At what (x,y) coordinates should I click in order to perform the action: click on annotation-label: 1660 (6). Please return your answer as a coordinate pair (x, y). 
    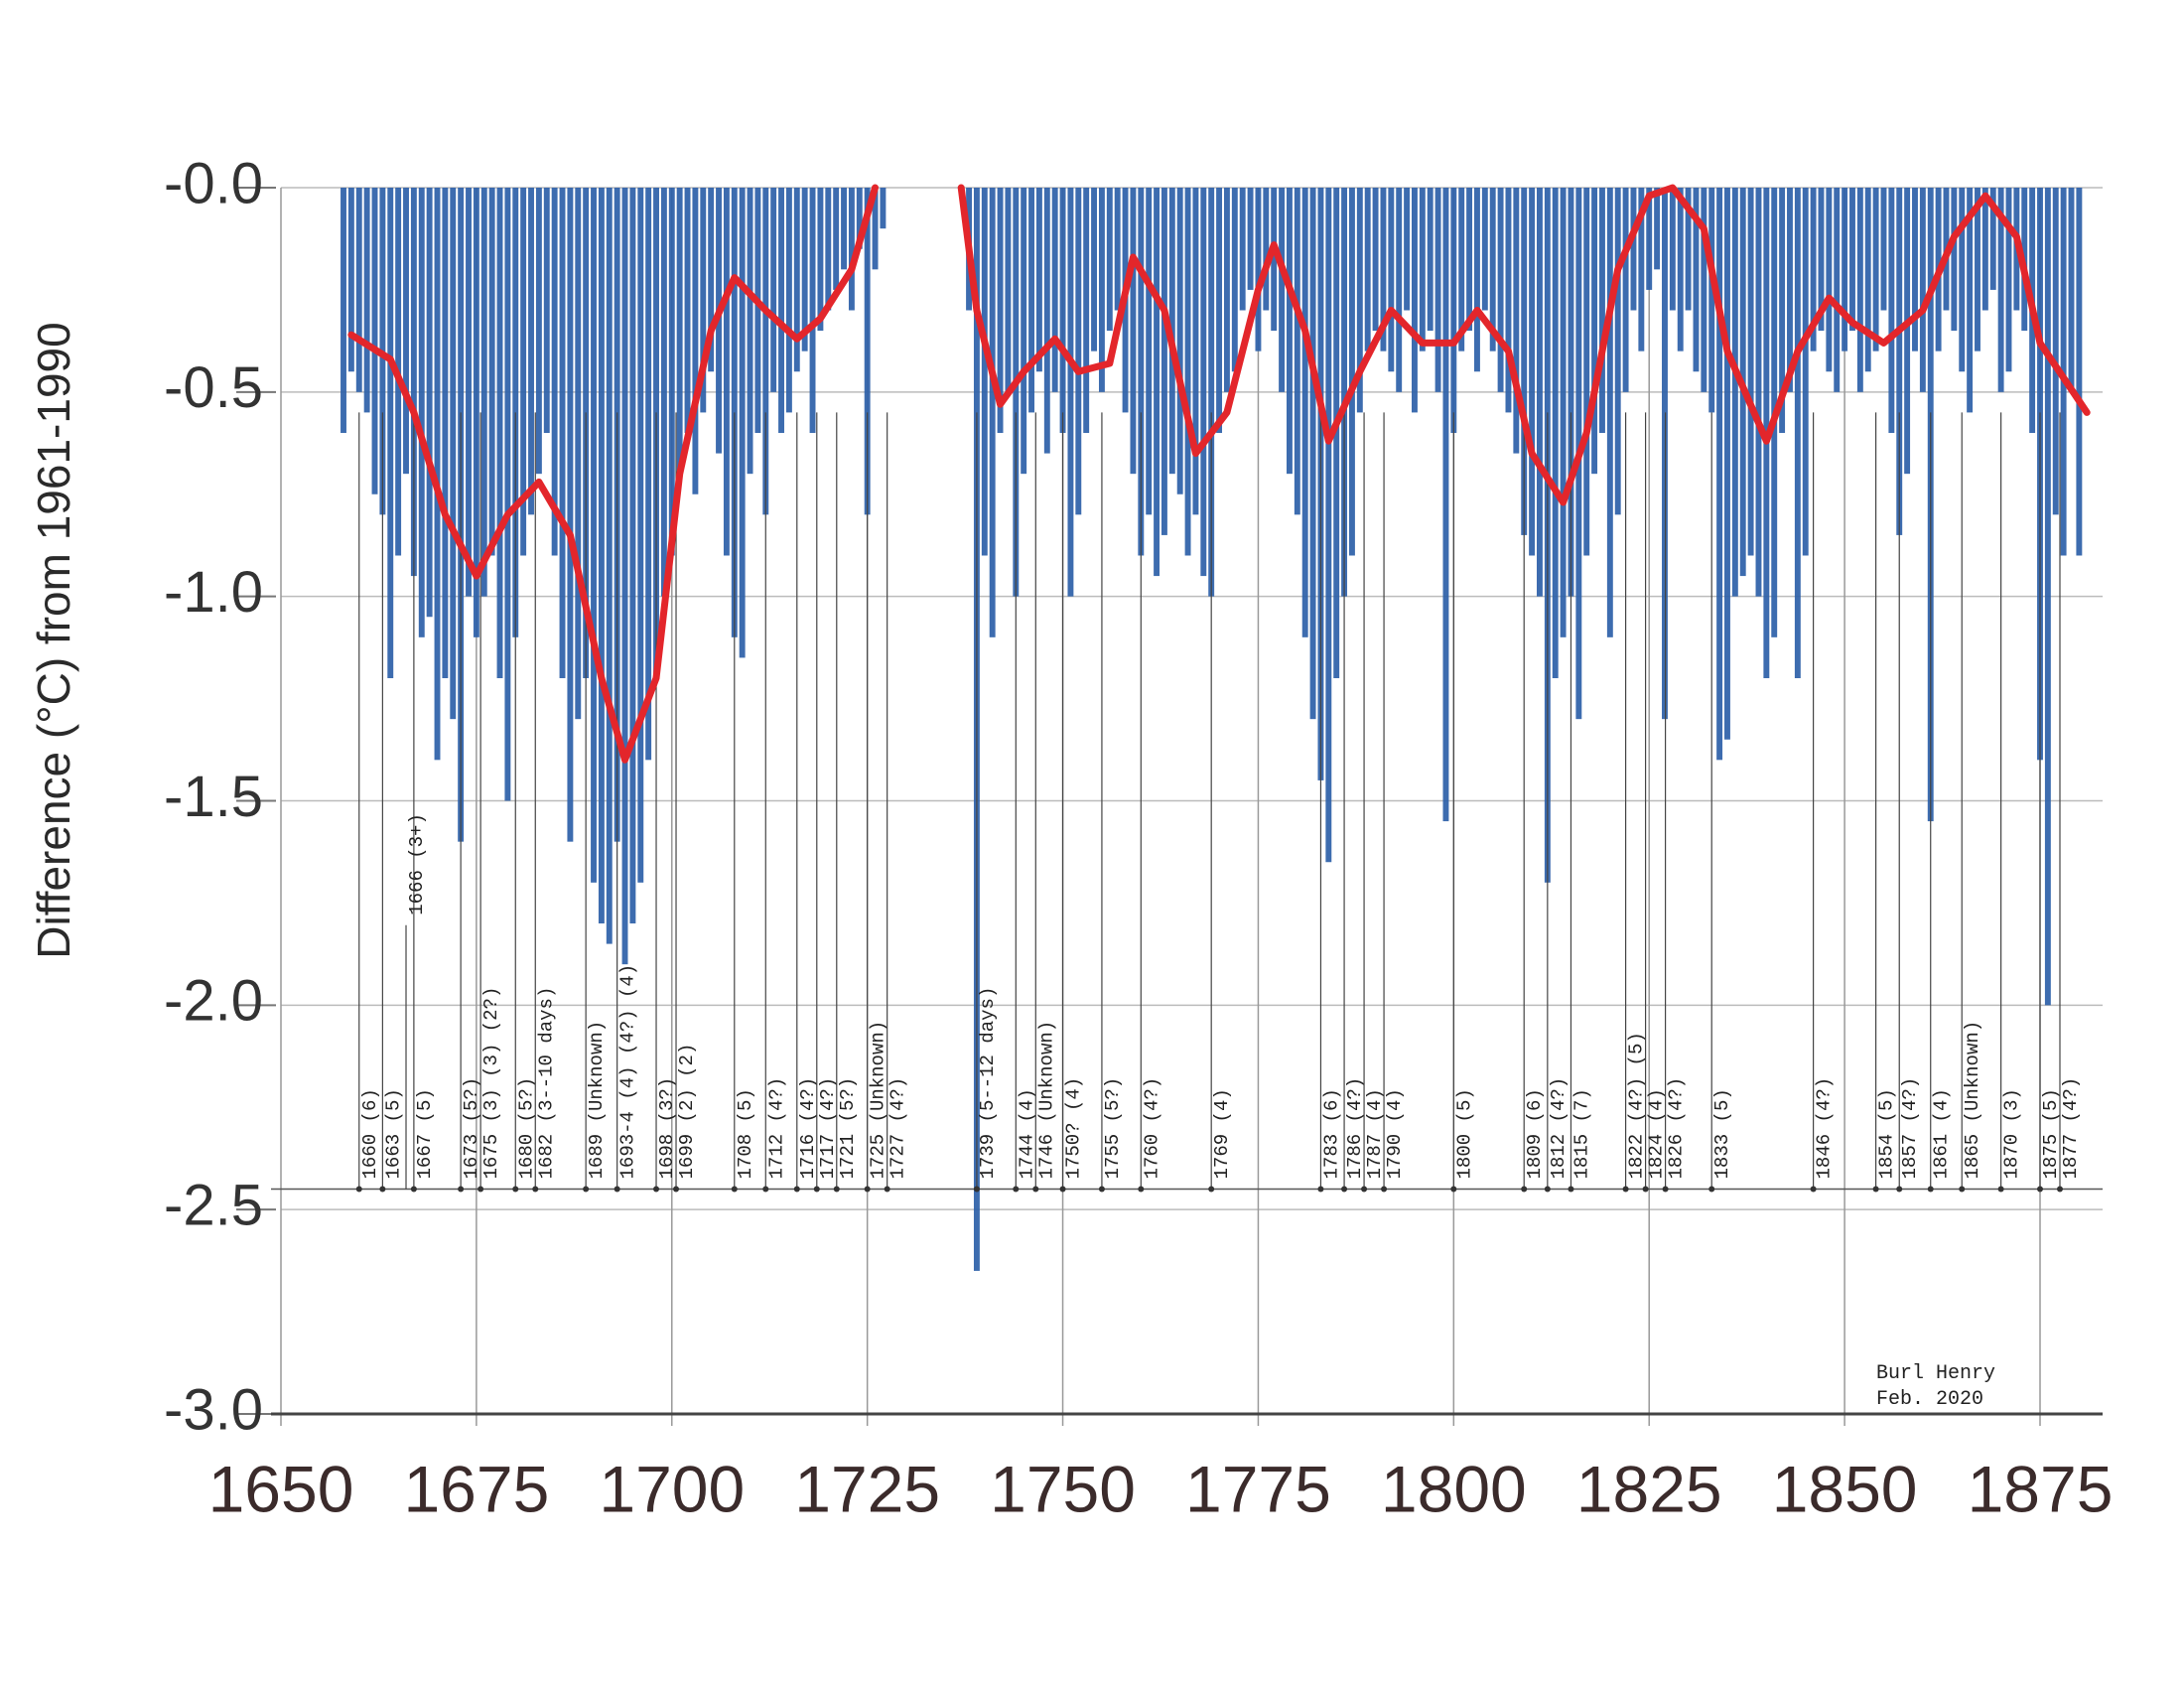
    Looking at the image, I should click on (370, 1133).